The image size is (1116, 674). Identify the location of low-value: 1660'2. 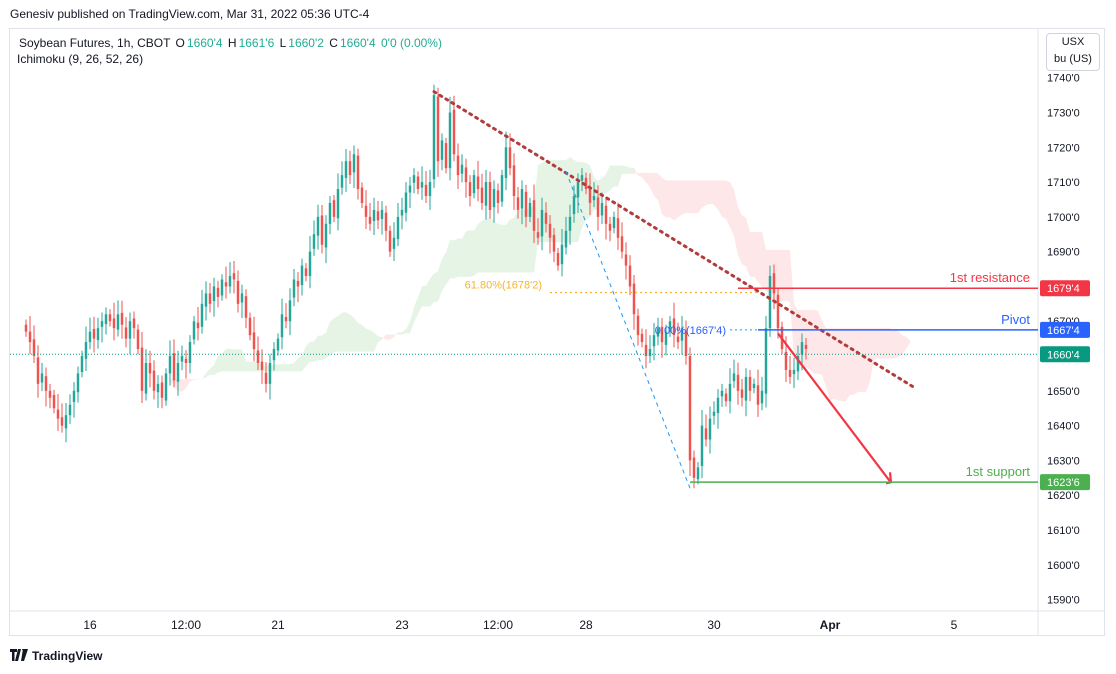
(306, 43).